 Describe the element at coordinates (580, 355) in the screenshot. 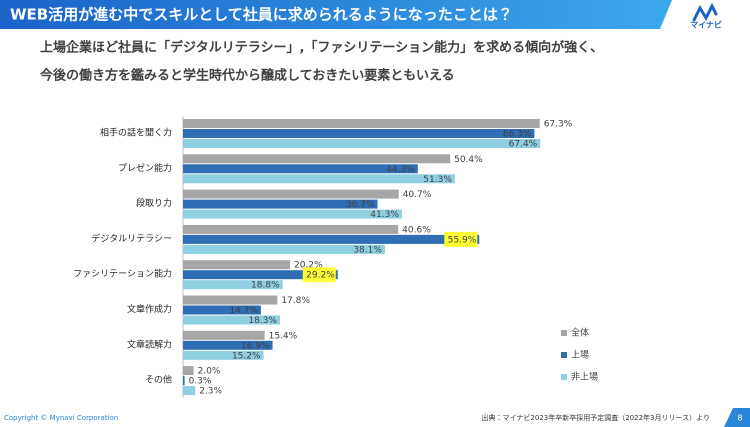

I see `legend-label: 上場` at that location.